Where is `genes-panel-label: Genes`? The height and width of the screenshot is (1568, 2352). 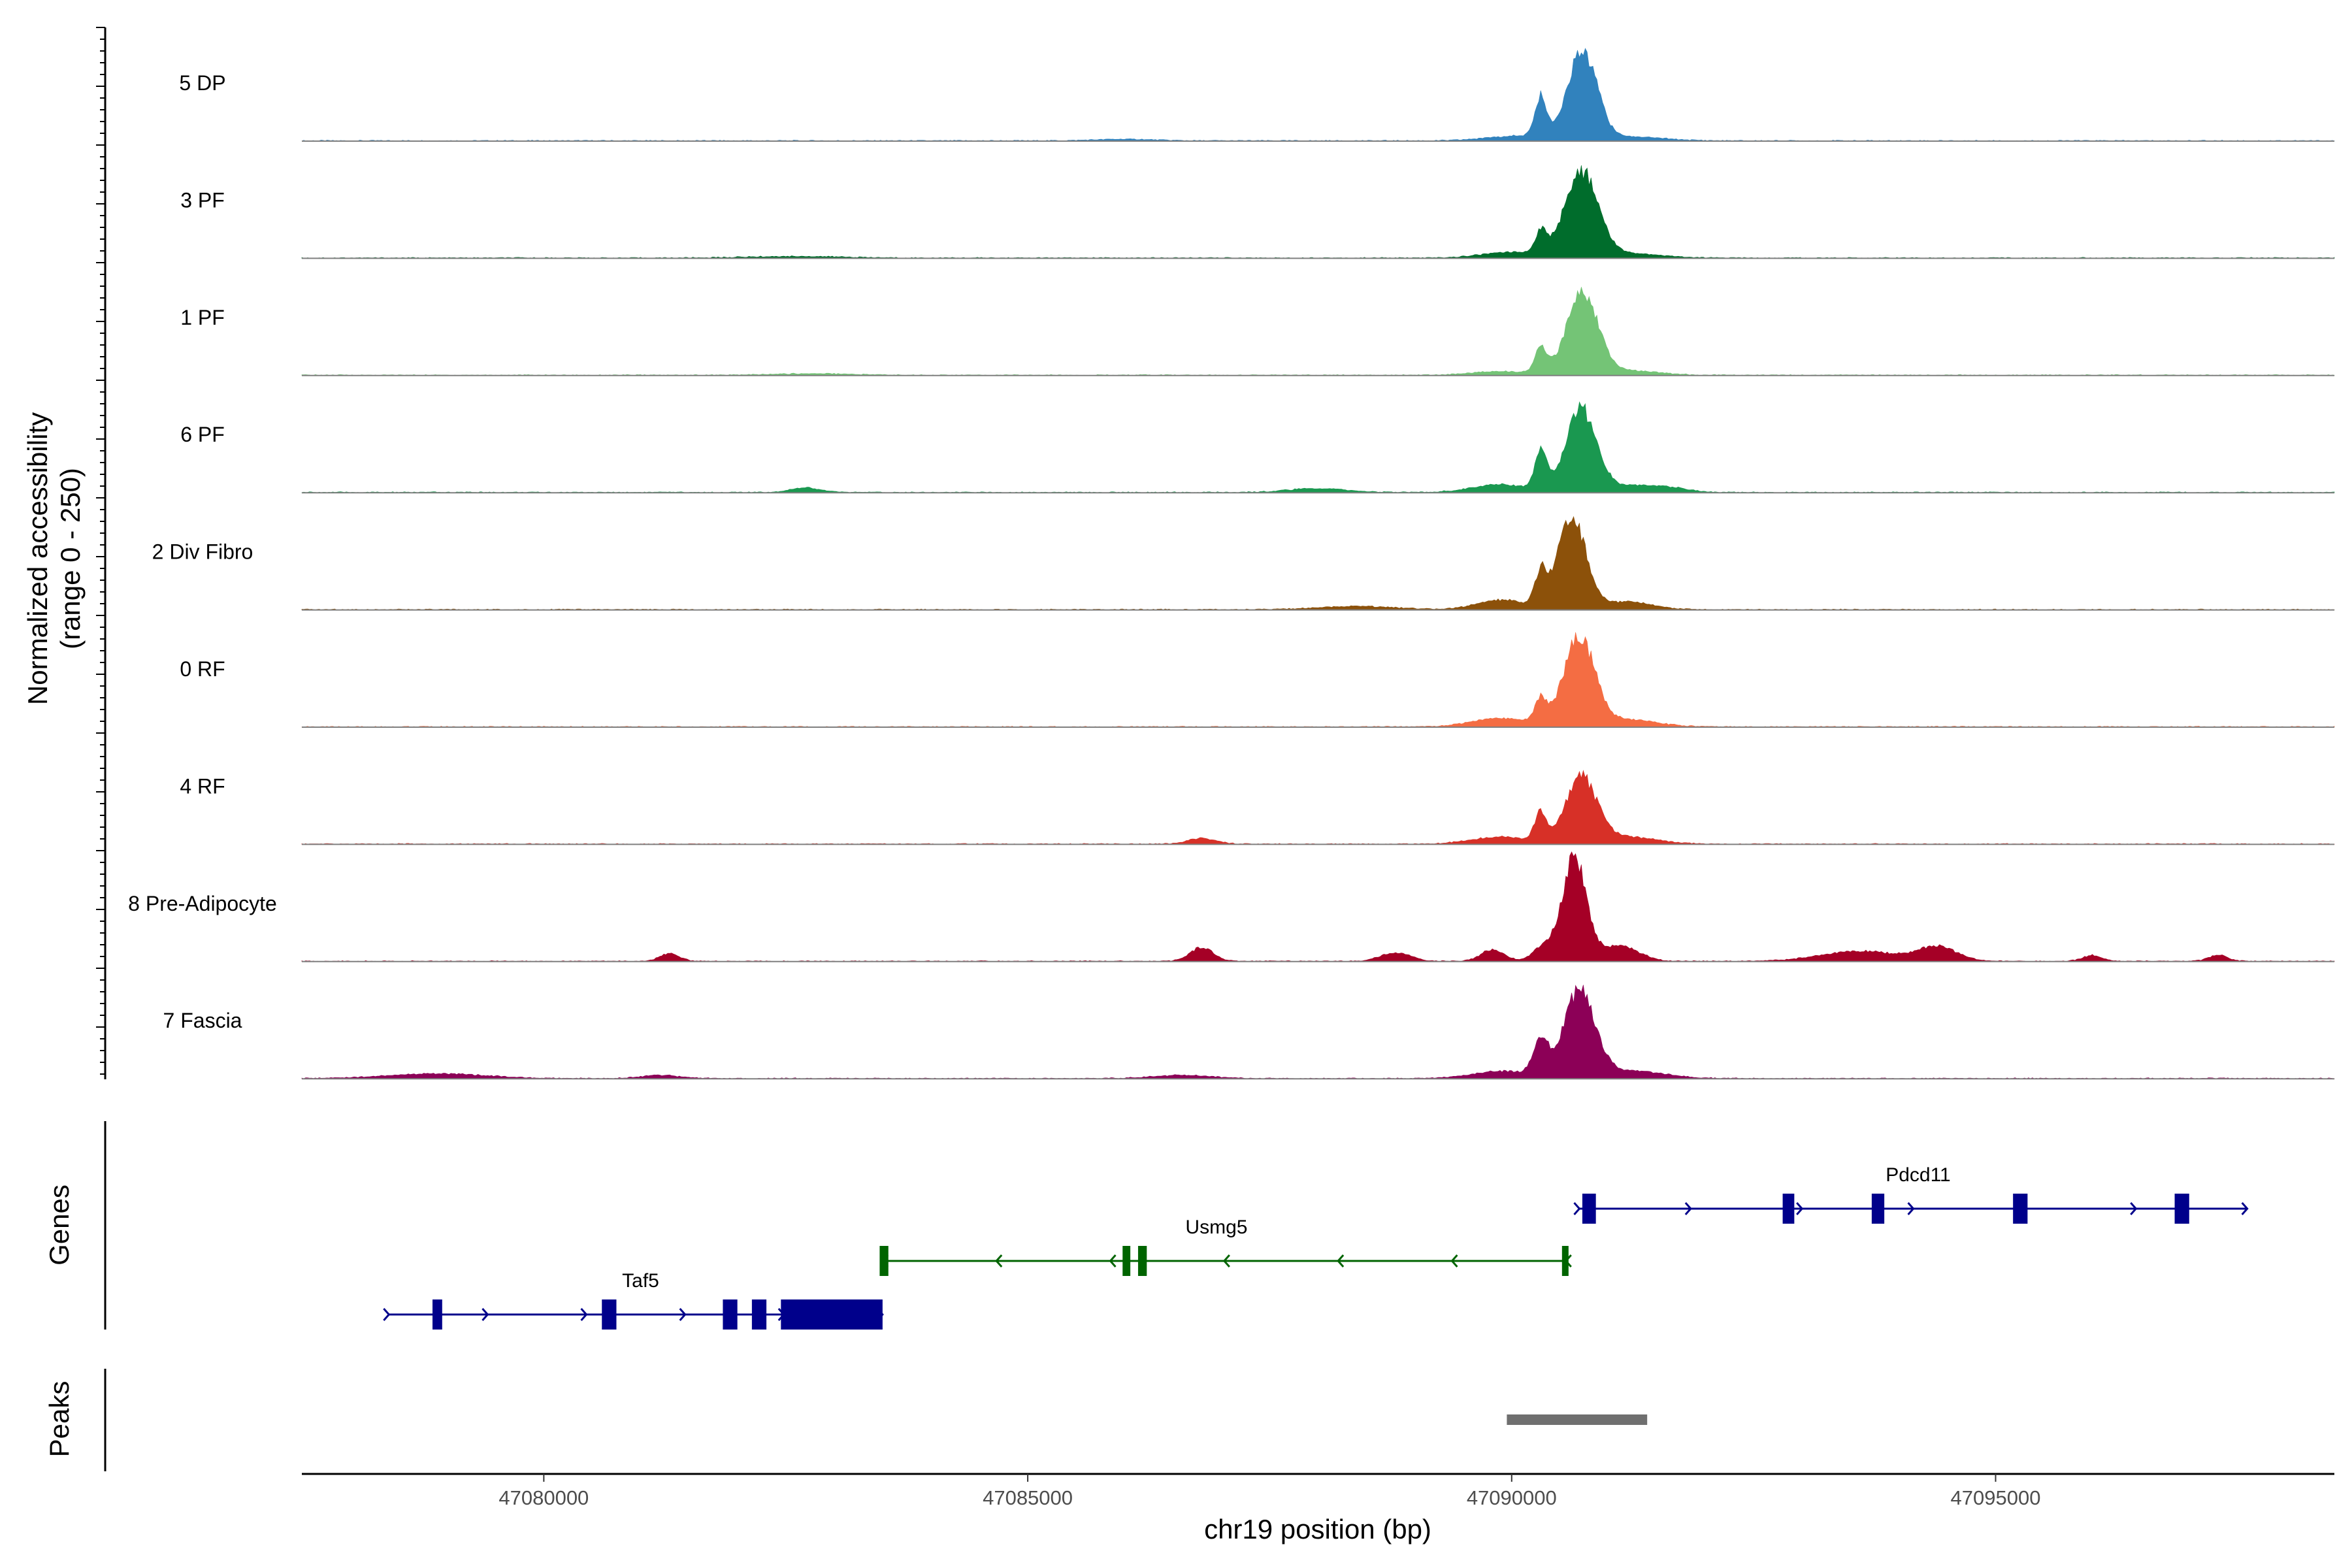 genes-panel-label: Genes is located at coordinates (59, 1225).